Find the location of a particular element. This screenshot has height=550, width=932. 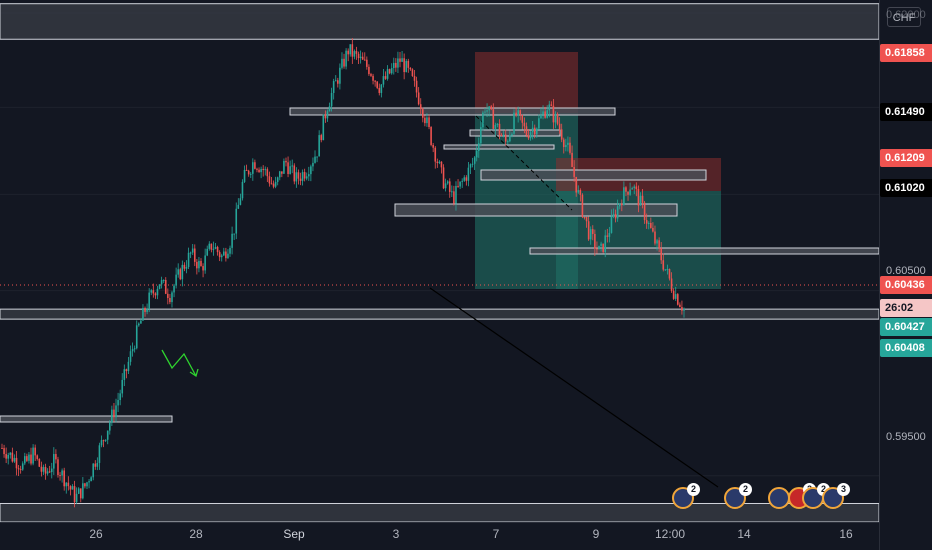

event-count-badge: 2 is located at coordinates (693, 489).